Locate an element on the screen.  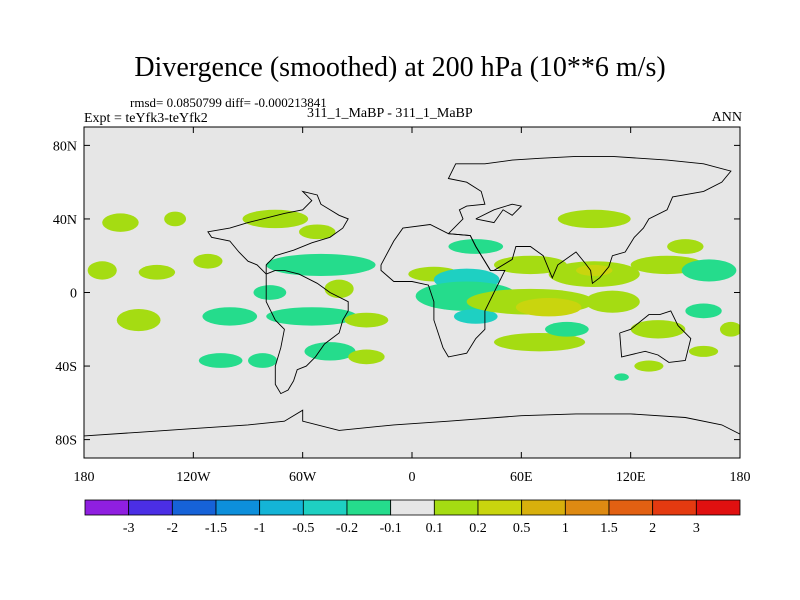
colorbar-label: 0.1 is located at coordinates (435, 528).